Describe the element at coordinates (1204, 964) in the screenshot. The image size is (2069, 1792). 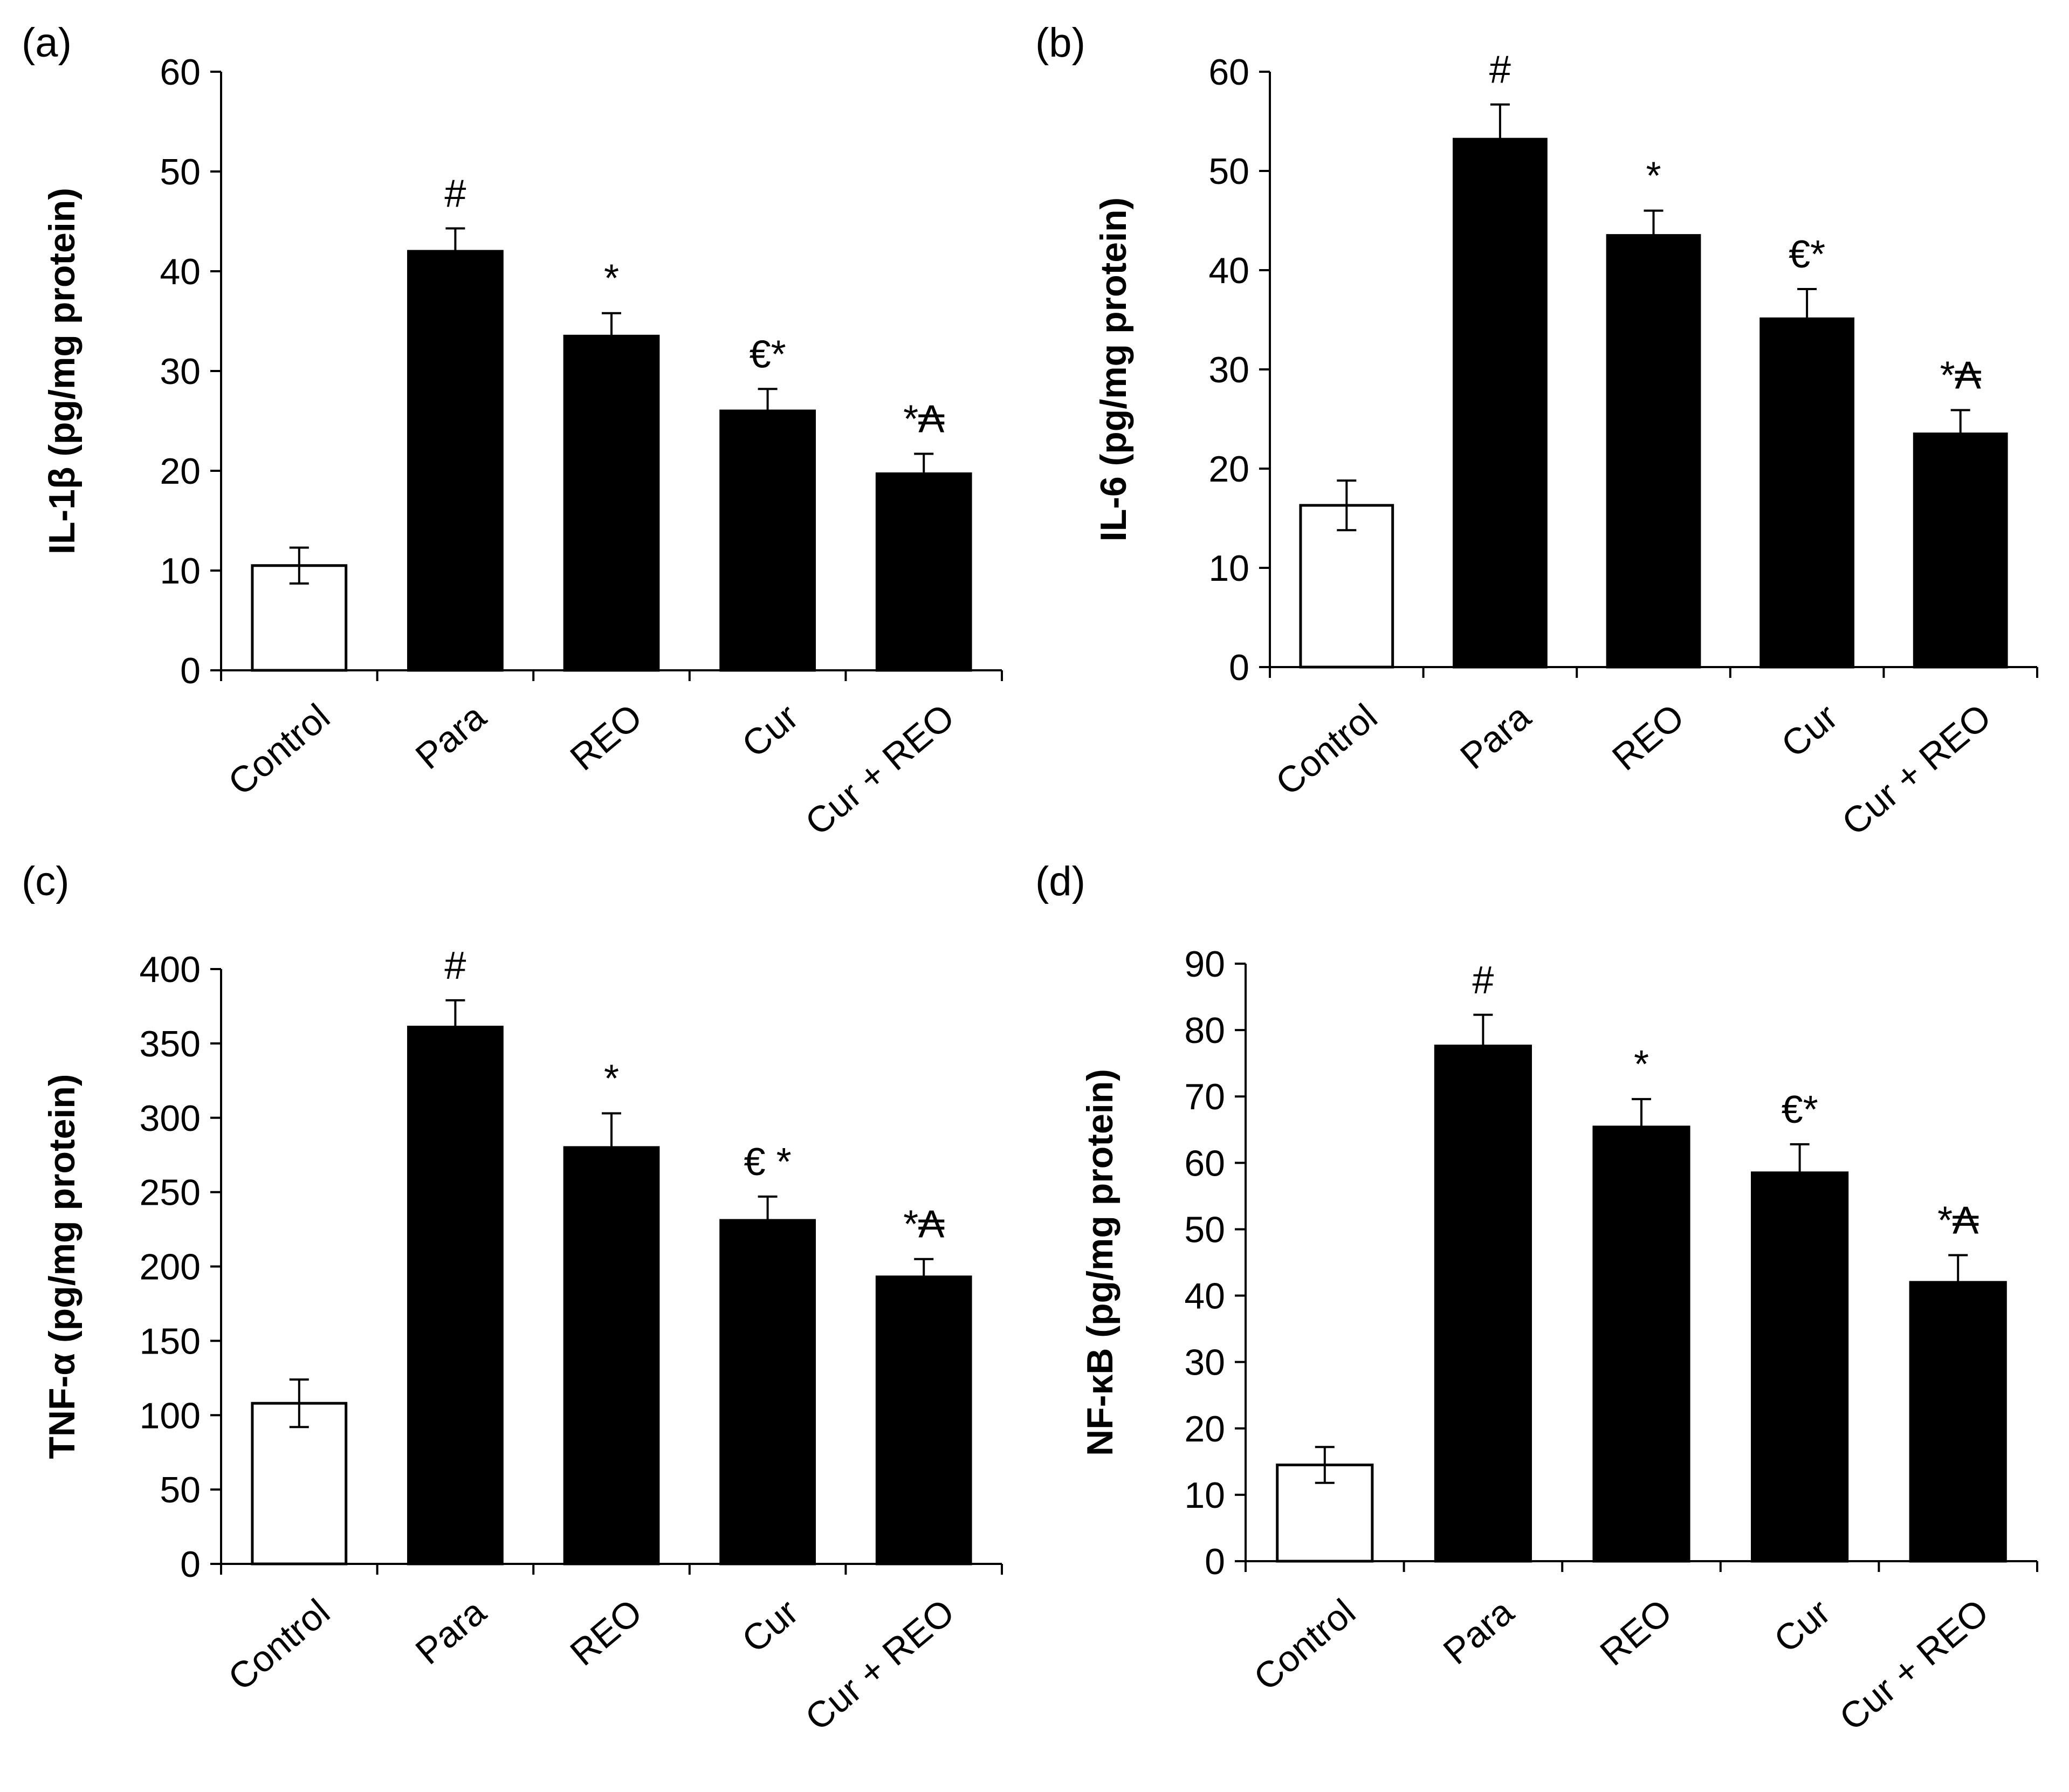
I see `y-tick-label: 90` at that location.